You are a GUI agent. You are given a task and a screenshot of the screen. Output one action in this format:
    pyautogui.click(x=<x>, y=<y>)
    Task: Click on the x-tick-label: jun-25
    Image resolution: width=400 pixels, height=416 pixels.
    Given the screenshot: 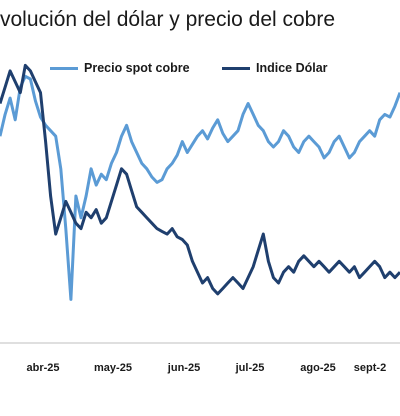 What is the action you would take?
    pyautogui.click(x=183, y=368)
    